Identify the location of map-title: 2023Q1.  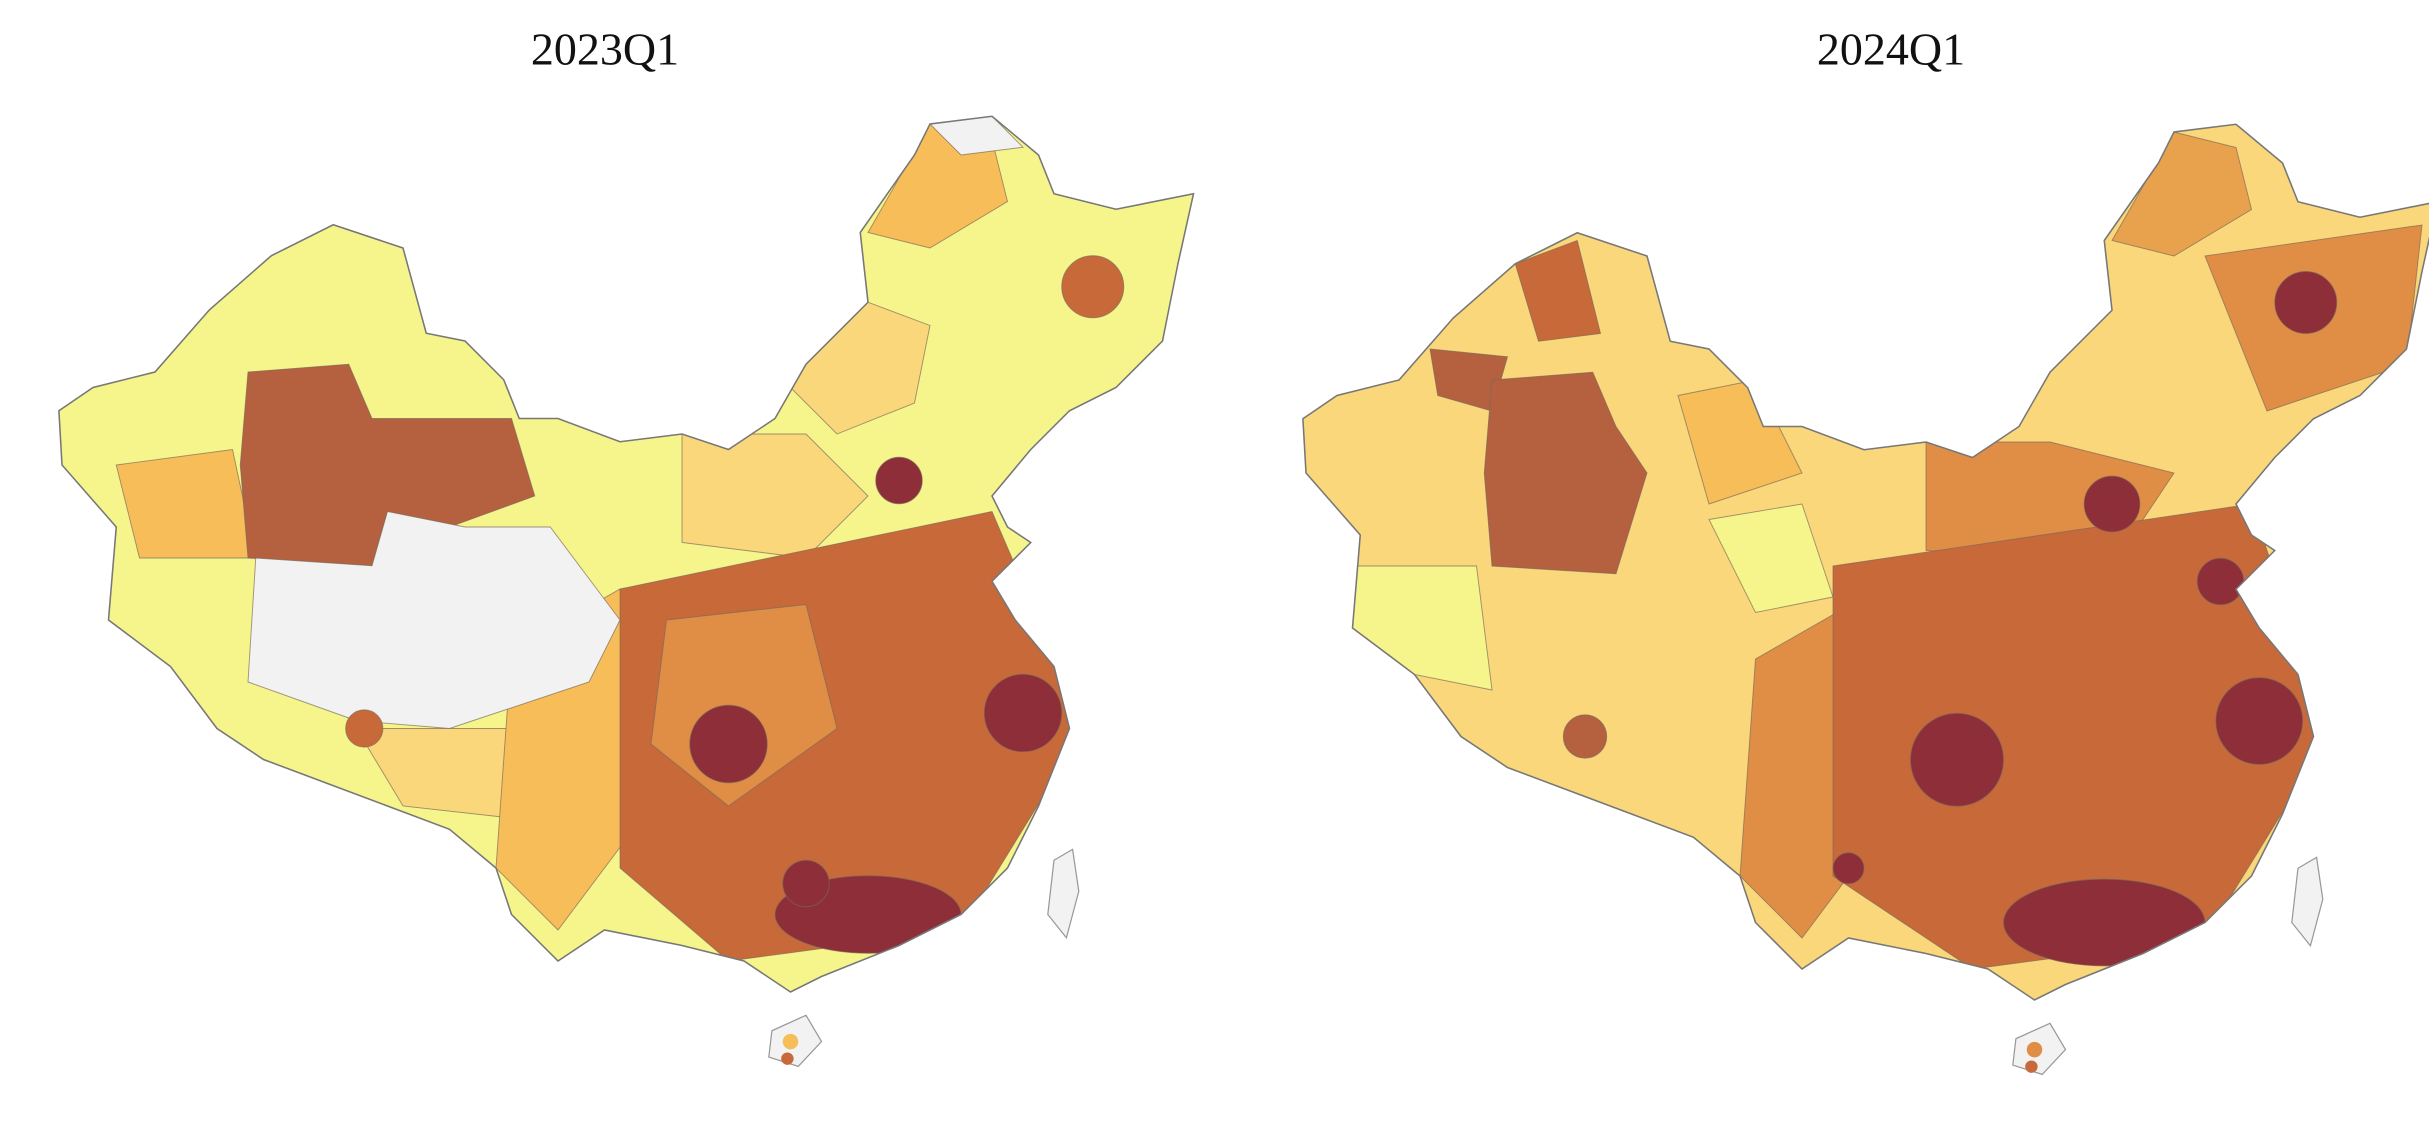
(605, 49).